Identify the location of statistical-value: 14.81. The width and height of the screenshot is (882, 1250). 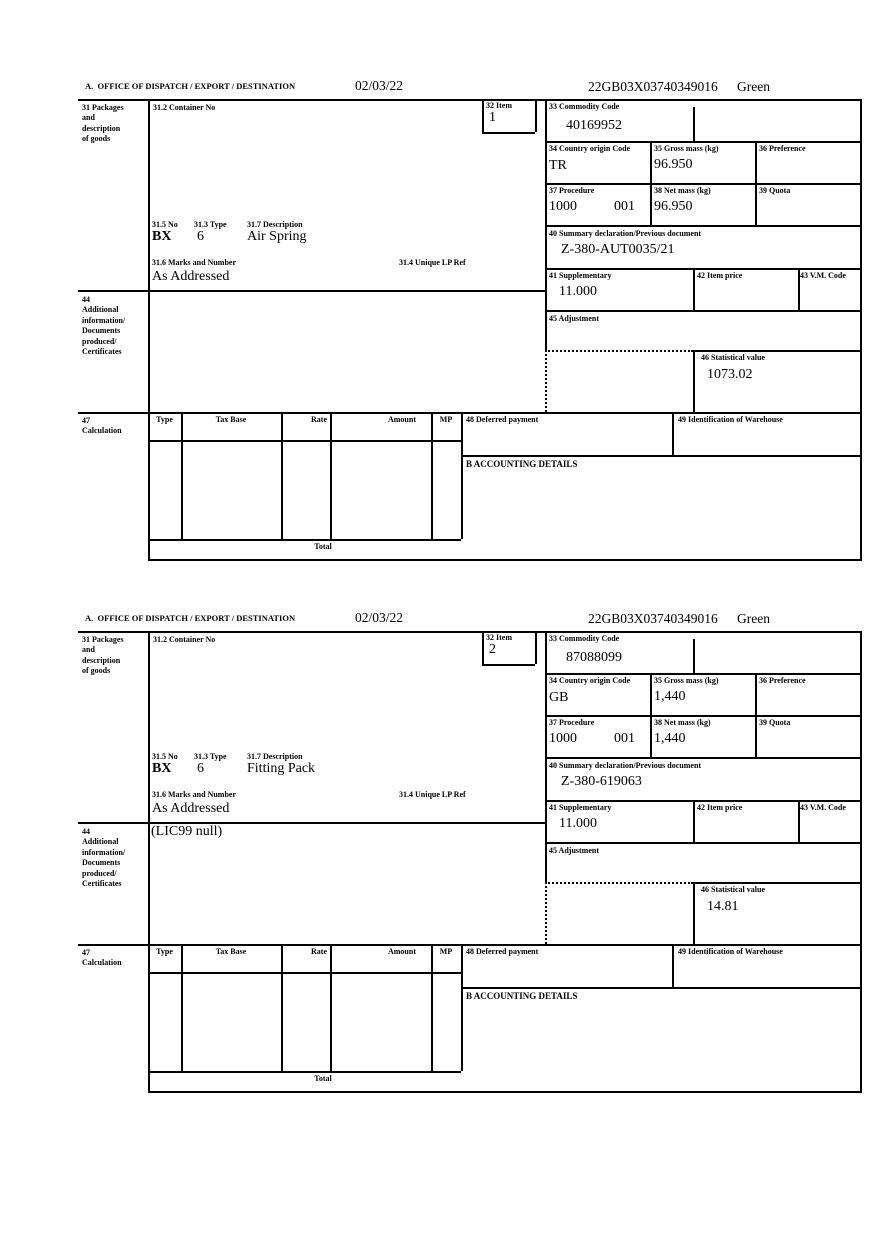
(723, 906).